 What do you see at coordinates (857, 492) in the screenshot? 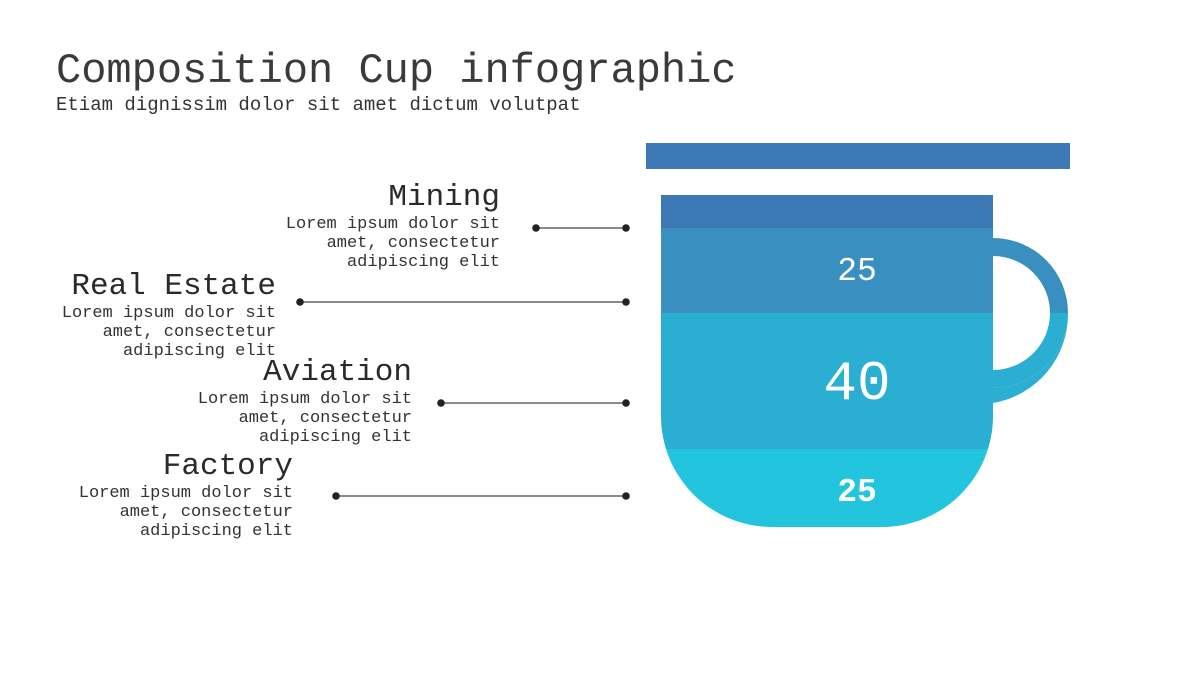
I see `segment-value-3: 25` at bounding box center [857, 492].